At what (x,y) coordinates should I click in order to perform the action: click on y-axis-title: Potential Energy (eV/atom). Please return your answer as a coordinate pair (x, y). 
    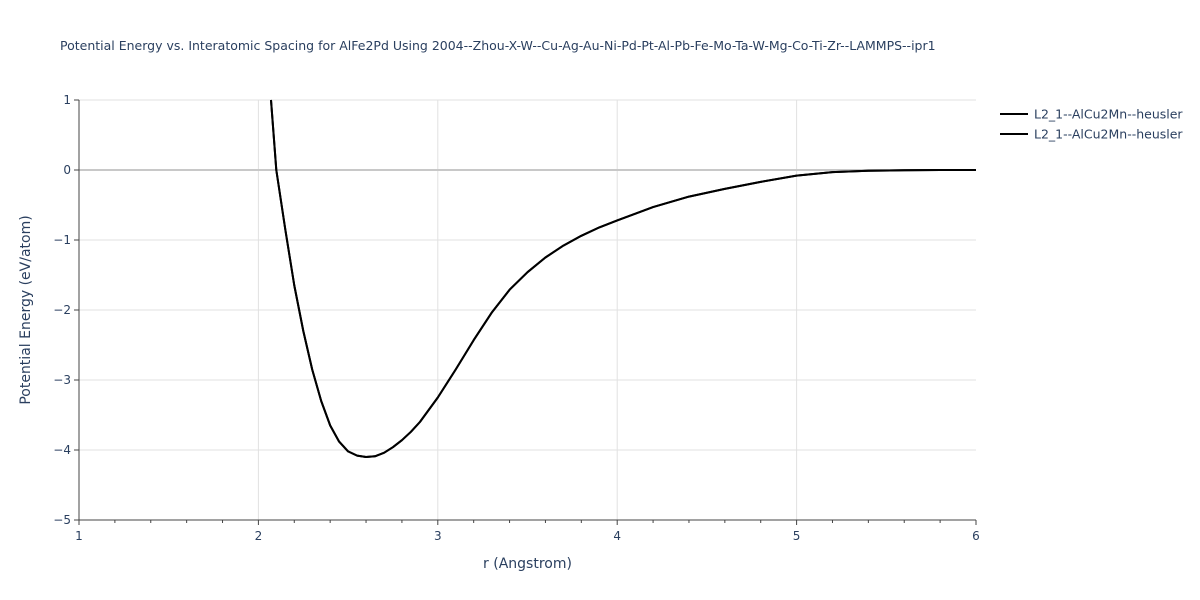
    Looking at the image, I should click on (26, 309).